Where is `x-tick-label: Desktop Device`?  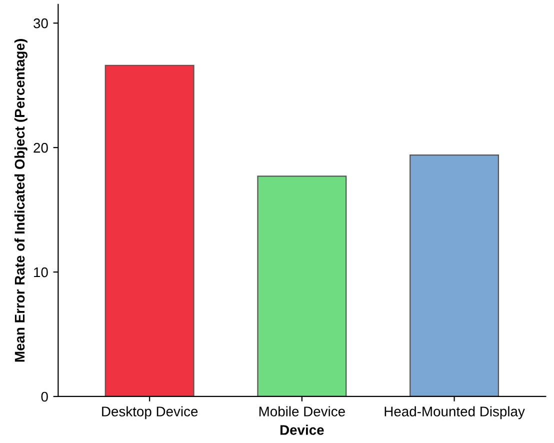 x-tick-label: Desktop Device is located at coordinates (150, 413).